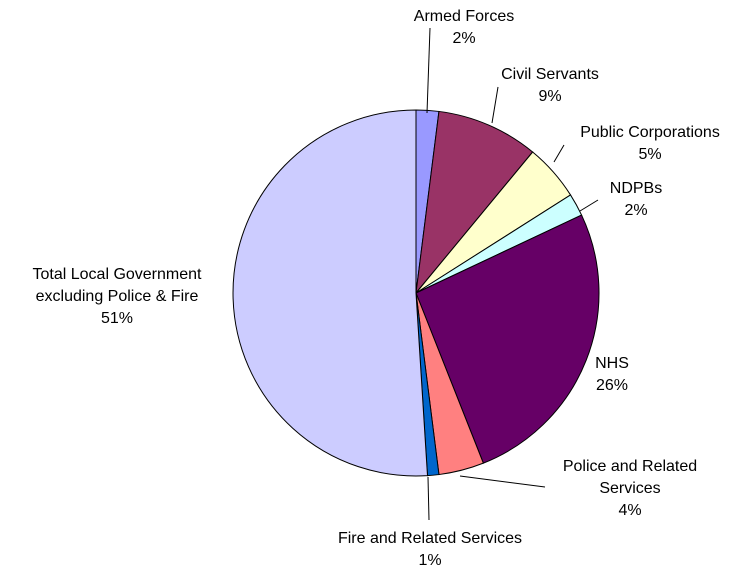 The width and height of the screenshot is (752, 571). What do you see at coordinates (502, 481) in the screenshot?
I see `leader-line-police-and-related-services` at bounding box center [502, 481].